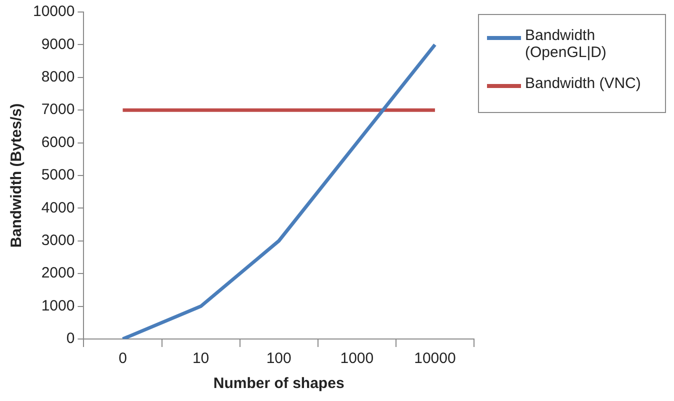 This screenshot has width=674, height=401. I want to click on y-tick-label: 5000, so click(58, 175).